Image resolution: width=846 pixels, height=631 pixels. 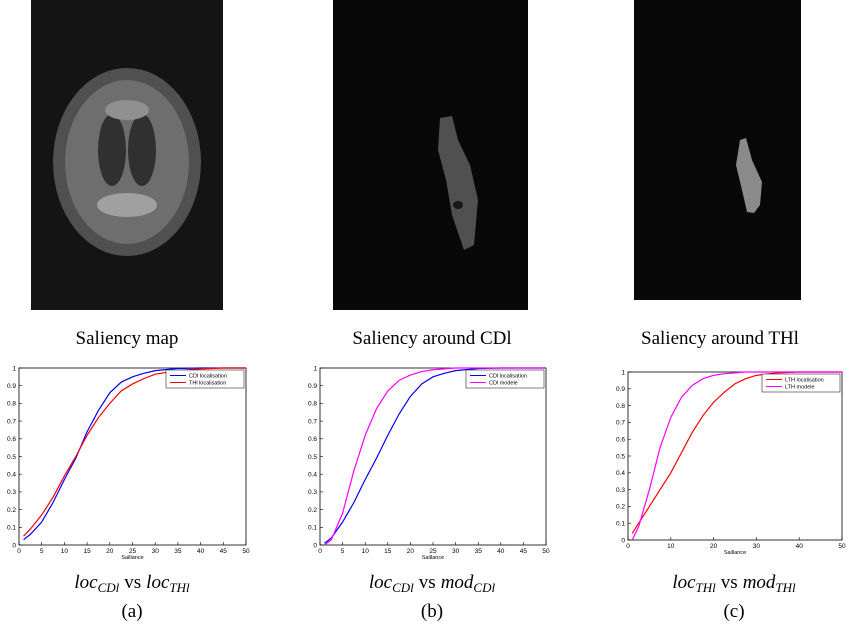 What do you see at coordinates (127, 155) in the screenshot?
I see `image-saliency-map` at bounding box center [127, 155].